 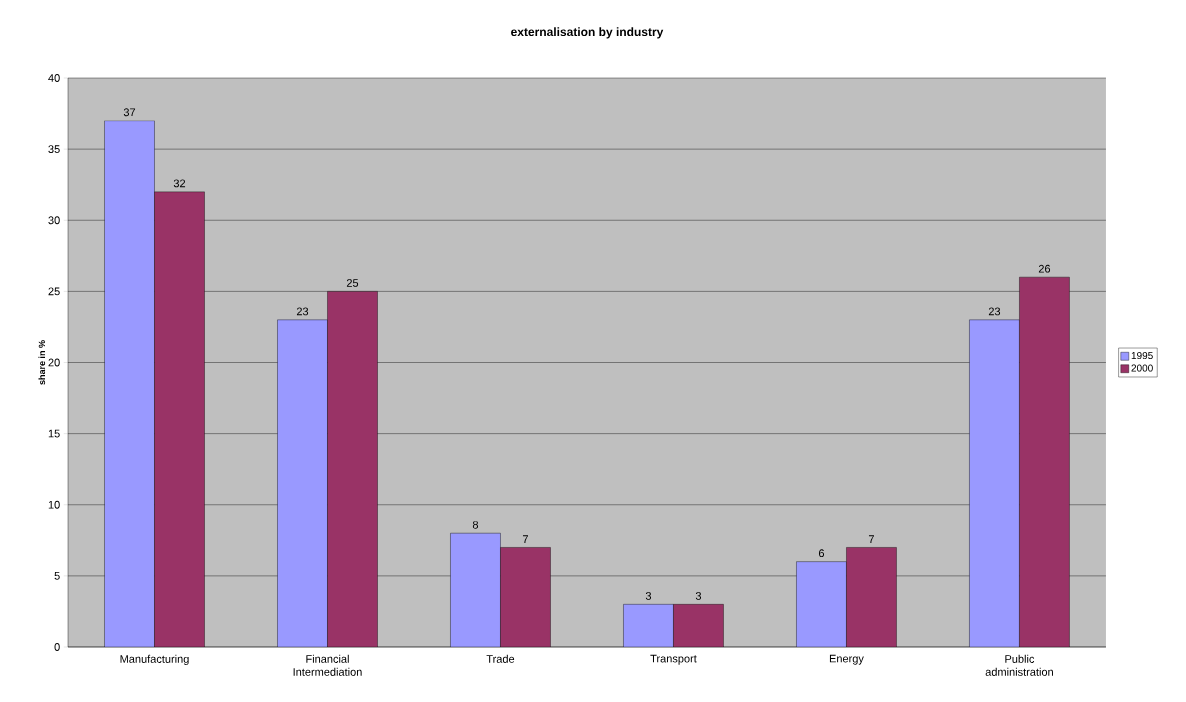 What do you see at coordinates (54, 291) in the screenshot?
I see `y-tick-label: 25` at bounding box center [54, 291].